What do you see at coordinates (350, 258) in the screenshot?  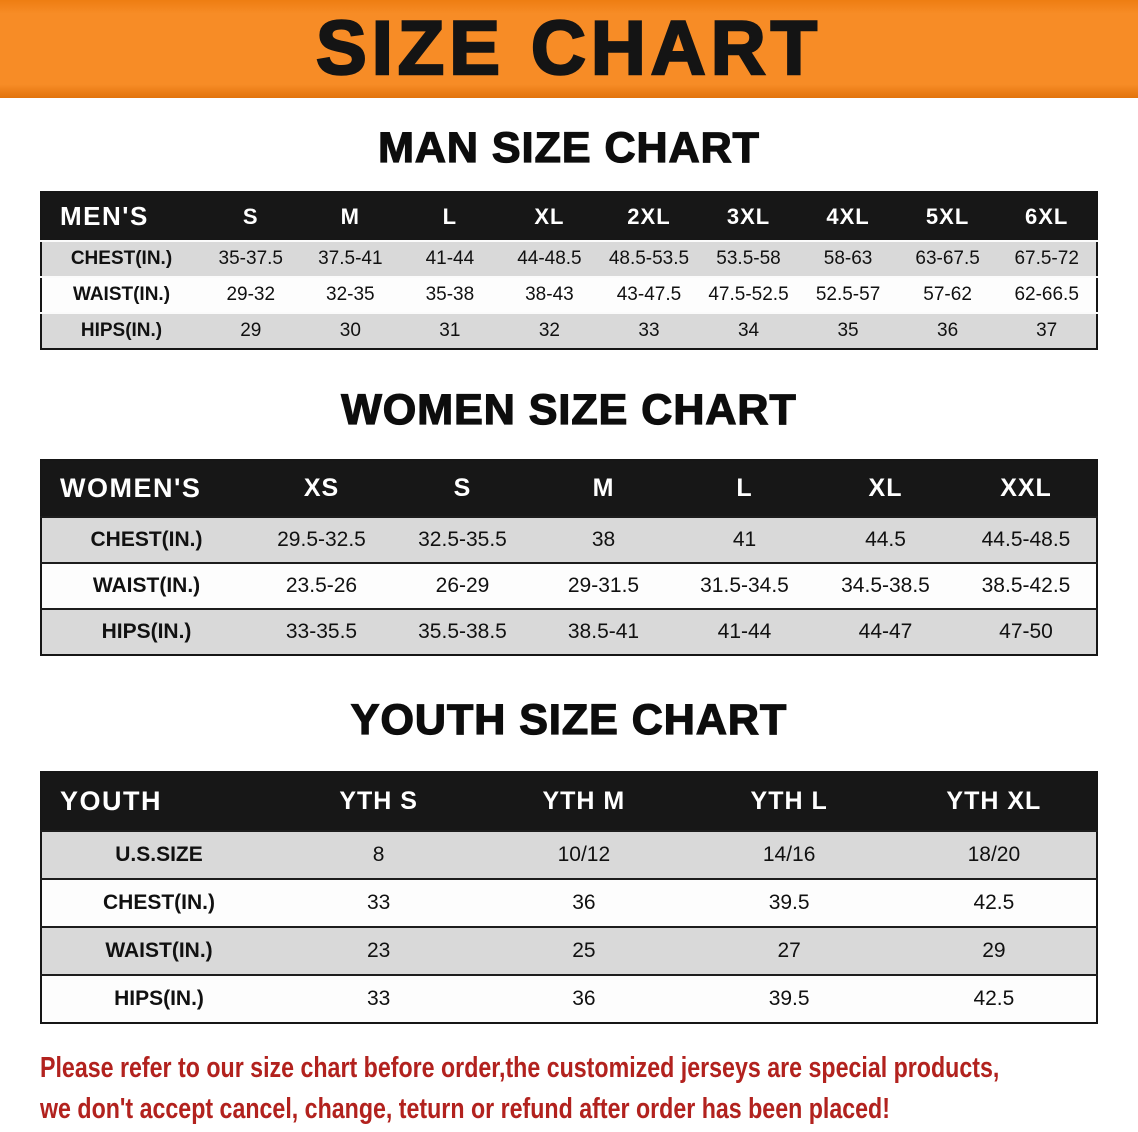 I see `size-value-cell: 37.5-41` at bounding box center [350, 258].